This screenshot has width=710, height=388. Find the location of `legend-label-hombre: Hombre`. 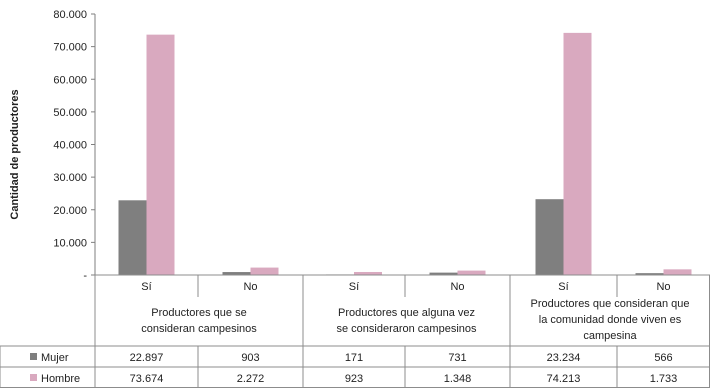

legend-label-hombre: Hombre is located at coordinates (60, 379).